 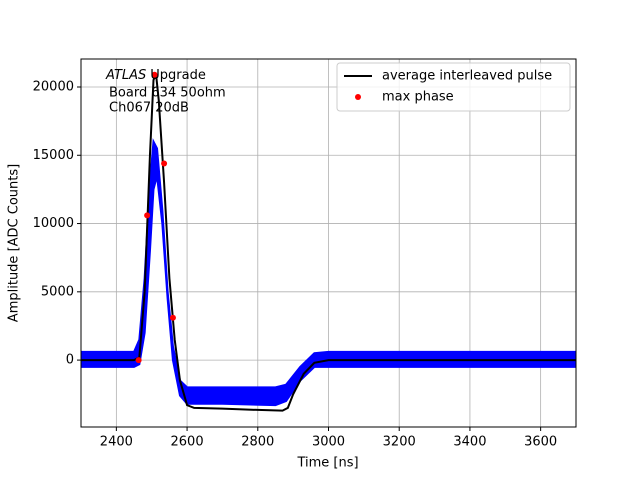 What do you see at coordinates (116, 442) in the screenshot?
I see `x-tick-label: 2400` at bounding box center [116, 442].